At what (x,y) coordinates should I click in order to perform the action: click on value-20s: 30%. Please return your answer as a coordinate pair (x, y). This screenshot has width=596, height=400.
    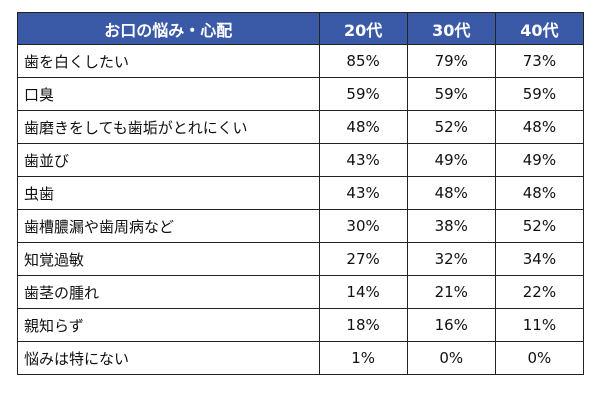
    Looking at the image, I should click on (363, 226).